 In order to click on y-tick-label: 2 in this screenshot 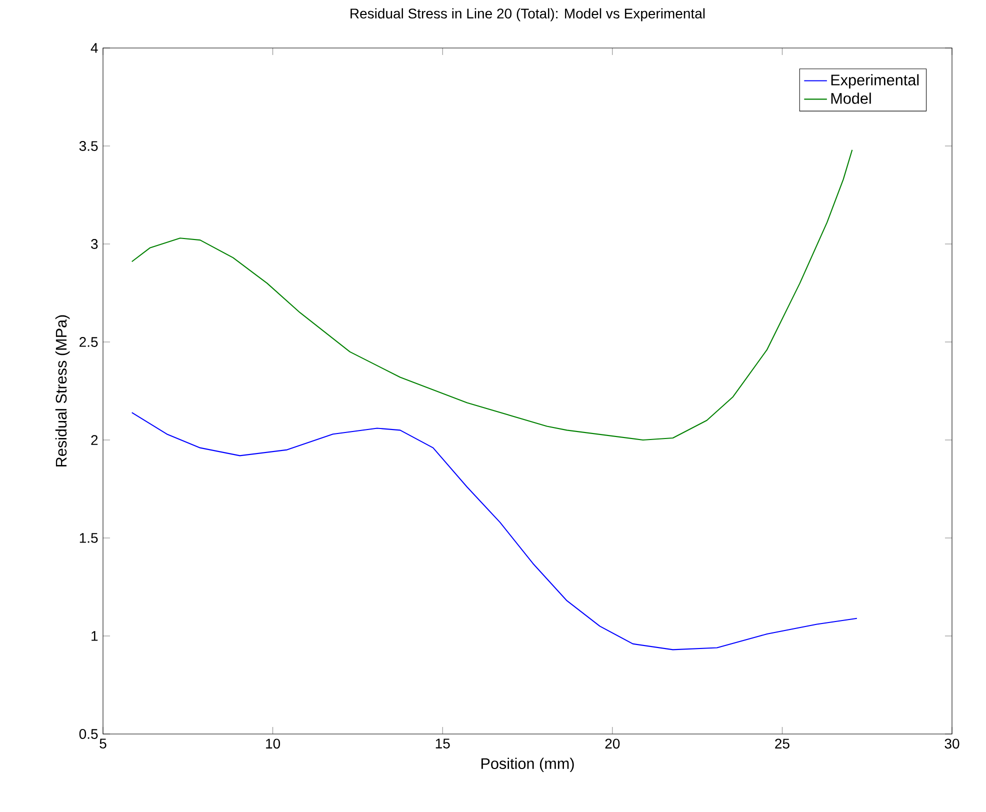, I will do `click(94, 440)`.